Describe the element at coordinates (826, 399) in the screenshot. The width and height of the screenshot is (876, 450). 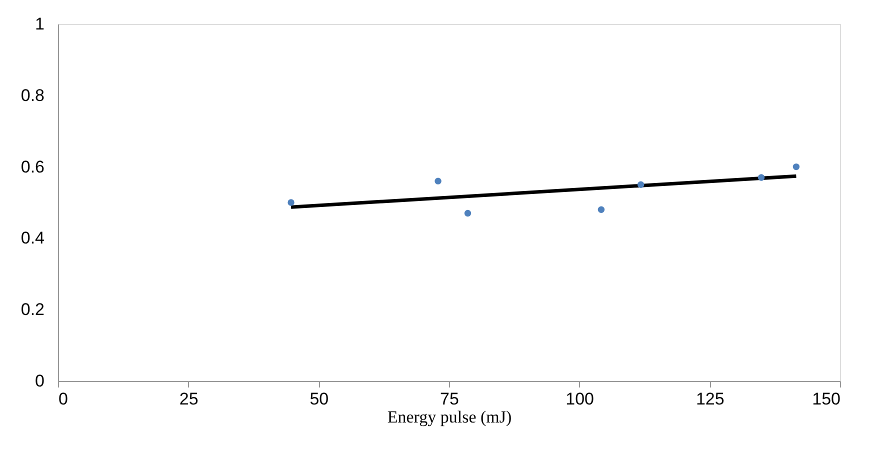
I see `x-tick-label: 150` at that location.